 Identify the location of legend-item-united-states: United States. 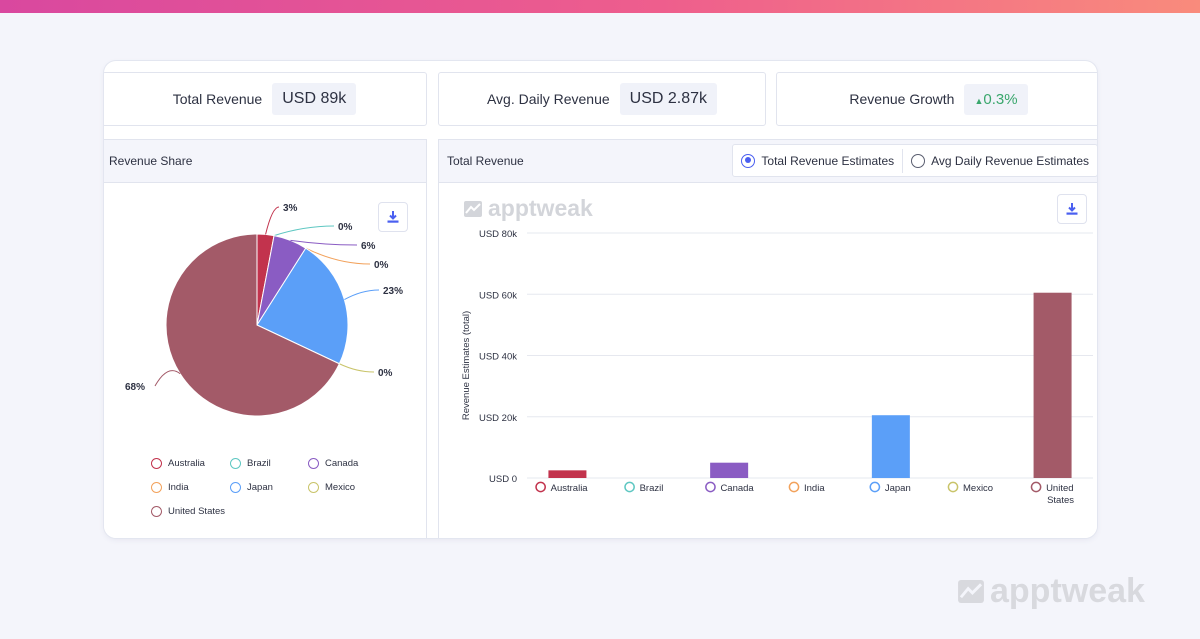
(188, 511).